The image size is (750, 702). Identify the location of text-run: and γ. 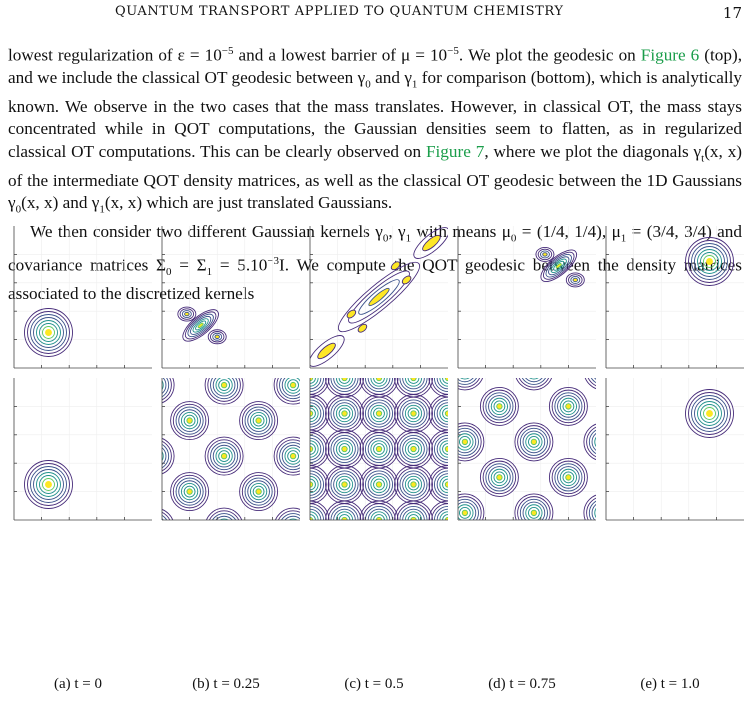
(391, 78).